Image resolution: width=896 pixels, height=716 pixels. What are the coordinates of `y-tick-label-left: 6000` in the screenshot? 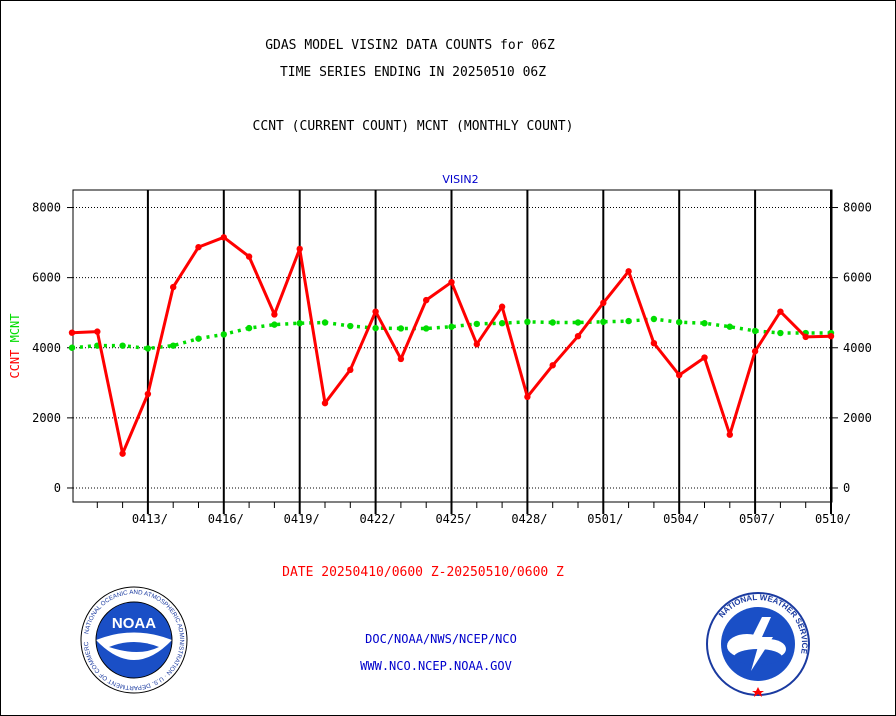 It's located at (46, 278).